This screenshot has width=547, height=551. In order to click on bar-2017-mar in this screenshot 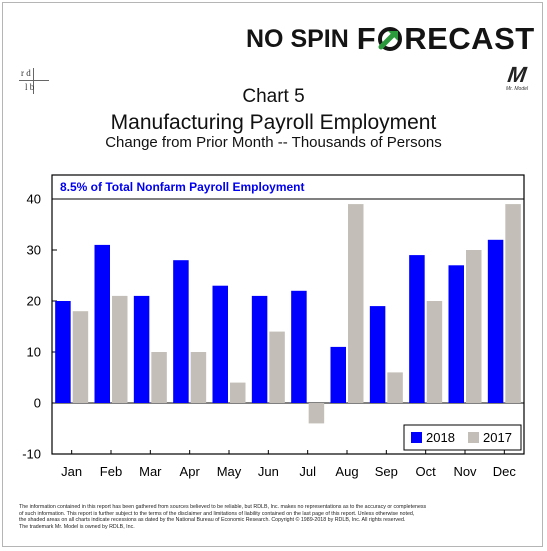, I will do `click(159, 377)`.